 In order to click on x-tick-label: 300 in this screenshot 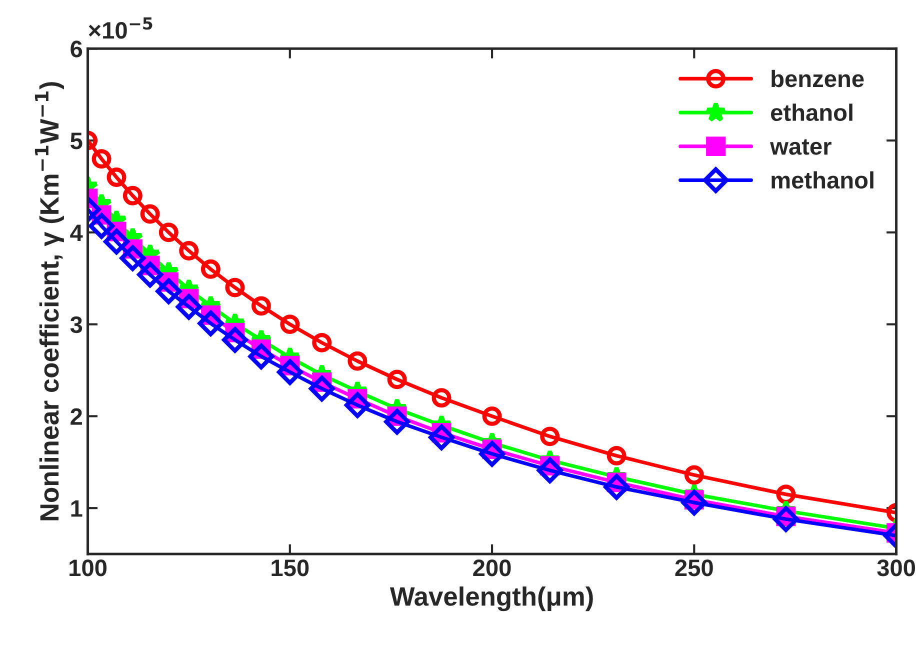, I will do `click(896, 568)`.